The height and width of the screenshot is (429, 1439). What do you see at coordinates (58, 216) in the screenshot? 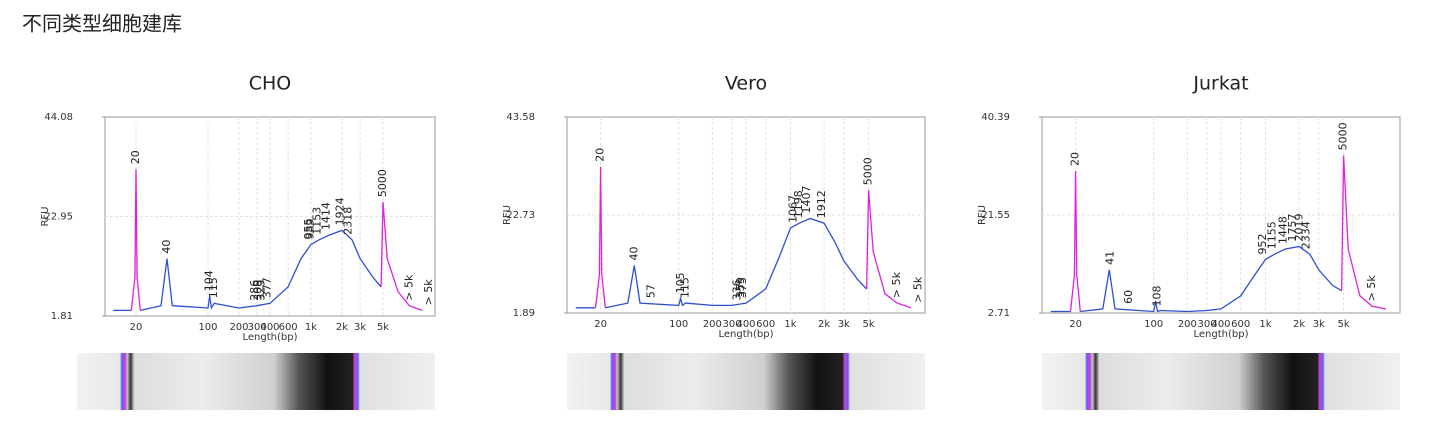
I see `y-tick-label: 22.95` at bounding box center [58, 216].